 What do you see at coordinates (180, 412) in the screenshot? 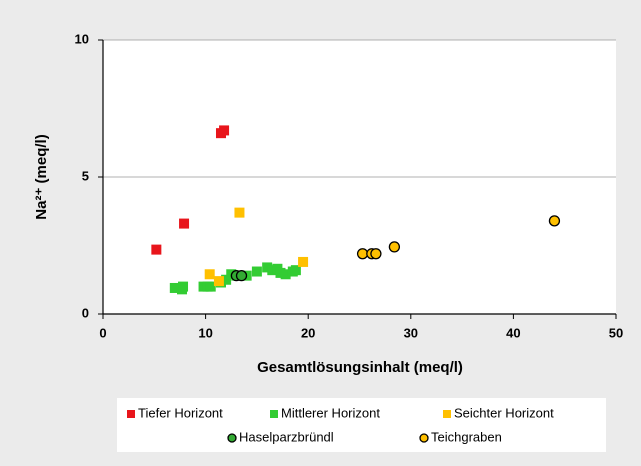
I see `legend-label: Tiefer Horizont` at bounding box center [180, 412].